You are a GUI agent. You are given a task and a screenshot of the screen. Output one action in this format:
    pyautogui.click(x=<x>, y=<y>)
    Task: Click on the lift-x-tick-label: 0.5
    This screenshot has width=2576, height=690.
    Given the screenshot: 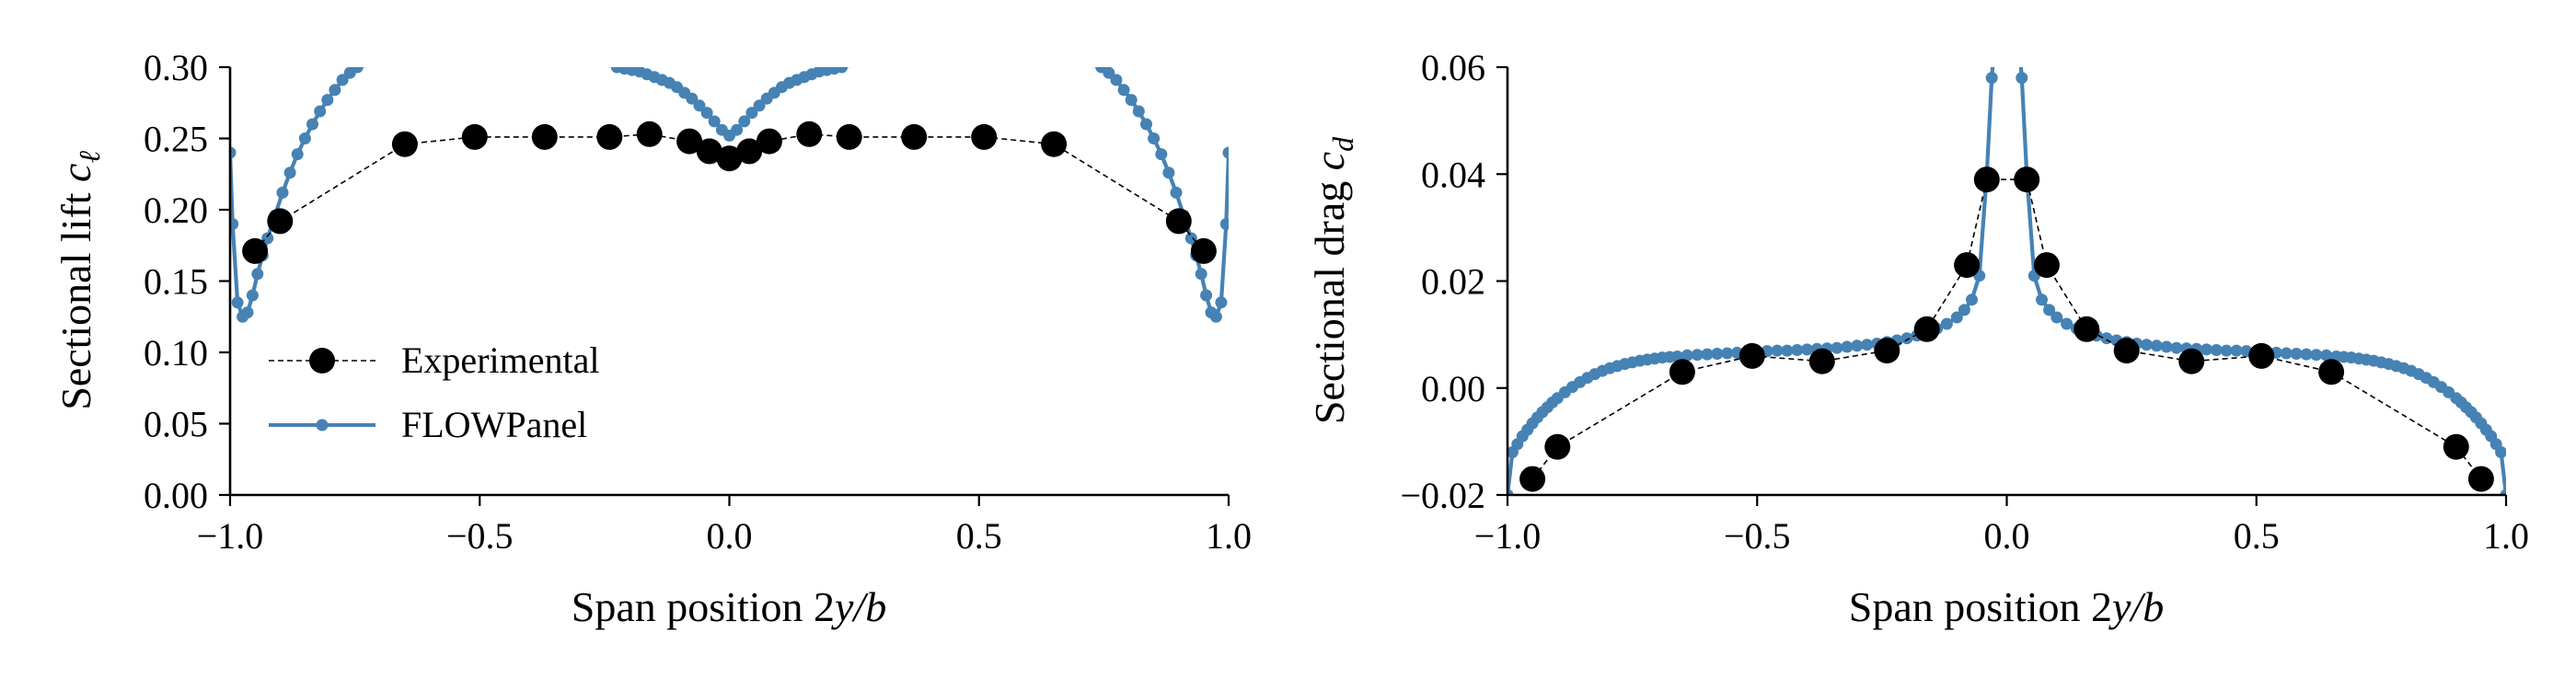 What is the action you would take?
    pyautogui.click(x=979, y=536)
    